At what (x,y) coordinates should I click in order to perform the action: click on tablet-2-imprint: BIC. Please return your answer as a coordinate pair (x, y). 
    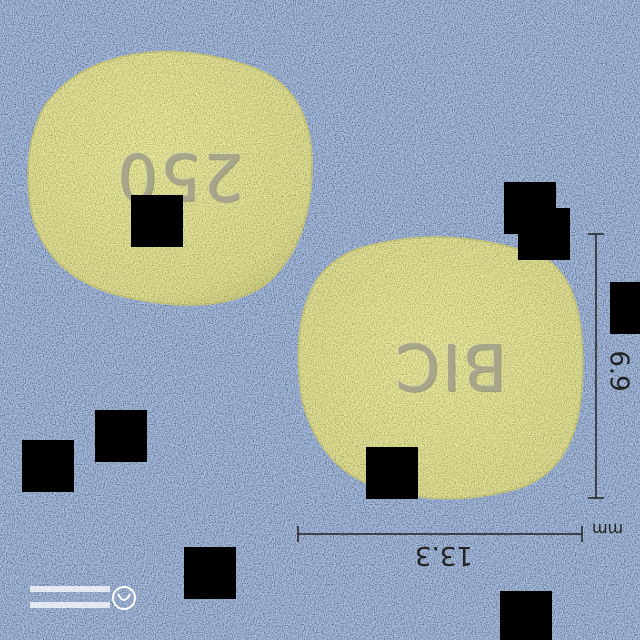
    Looking at the image, I should click on (449, 365).